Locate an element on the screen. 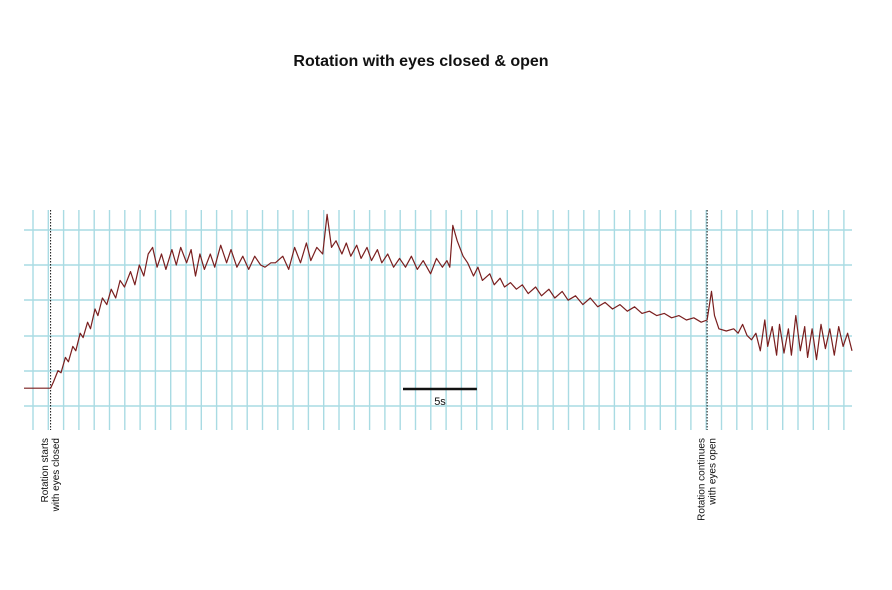 The height and width of the screenshot is (590, 892). annotation-line: Rotation continues is located at coordinates (702, 479).